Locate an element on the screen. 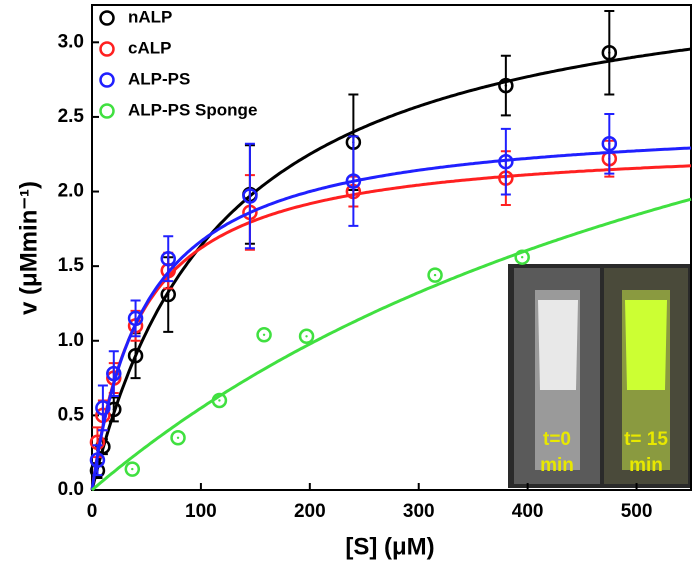 This screenshot has height=568, width=695. y-tick-label: 2.0 is located at coordinates (71, 191).